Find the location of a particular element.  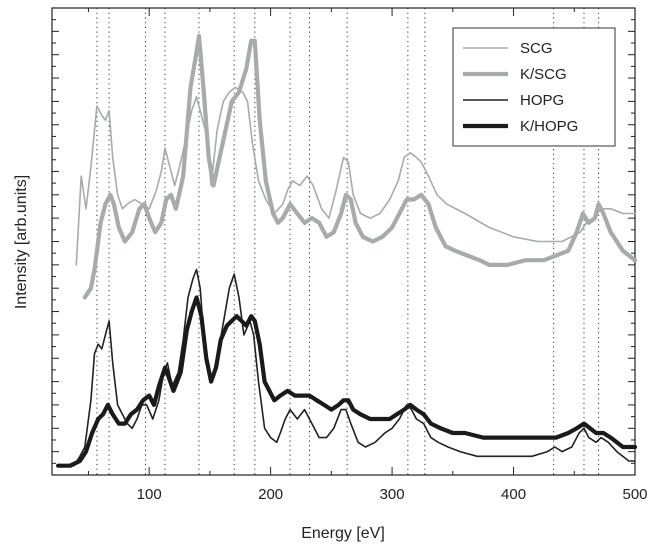

legend-label-k-hopg: K/HOPG is located at coordinates (549, 126).